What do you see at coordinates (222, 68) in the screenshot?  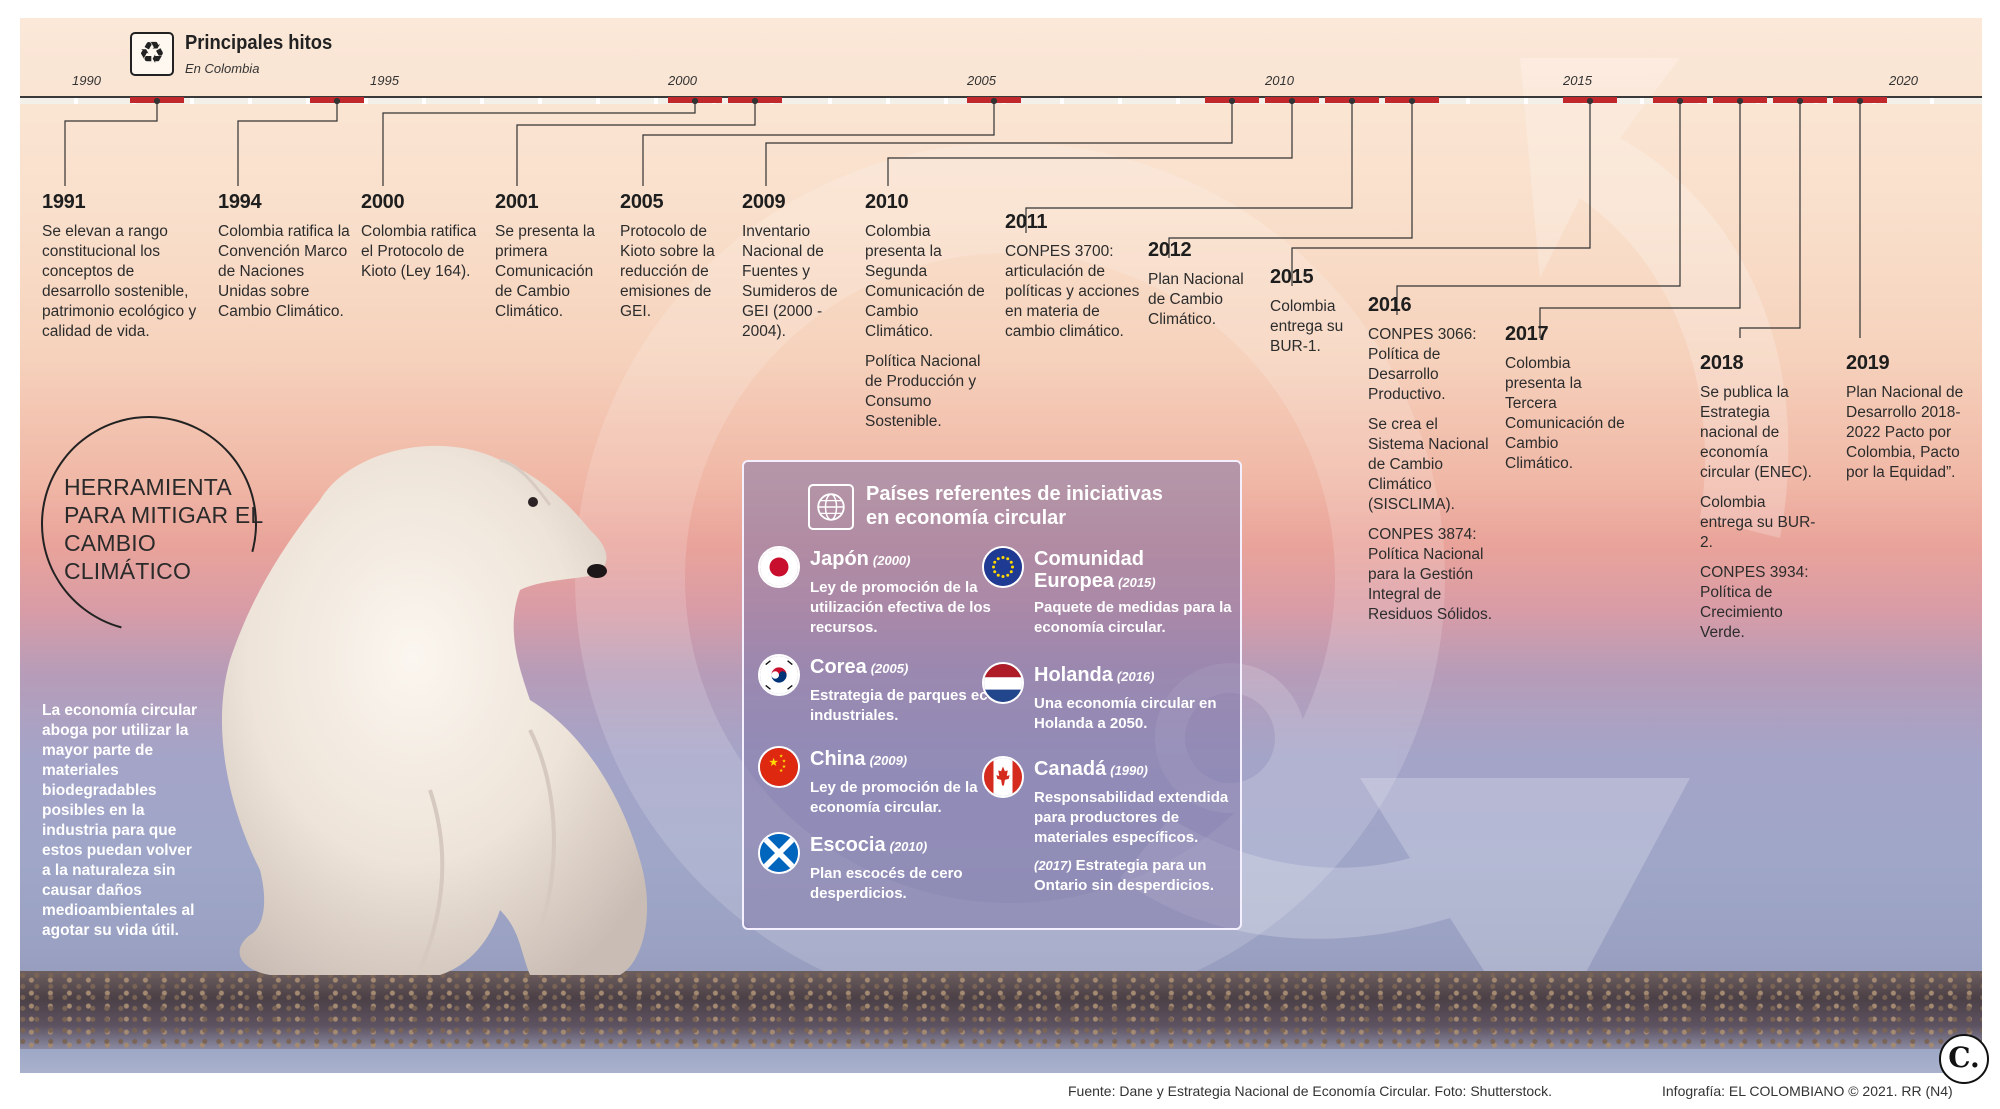 I see `header-subtitle: En Colombia` at bounding box center [222, 68].